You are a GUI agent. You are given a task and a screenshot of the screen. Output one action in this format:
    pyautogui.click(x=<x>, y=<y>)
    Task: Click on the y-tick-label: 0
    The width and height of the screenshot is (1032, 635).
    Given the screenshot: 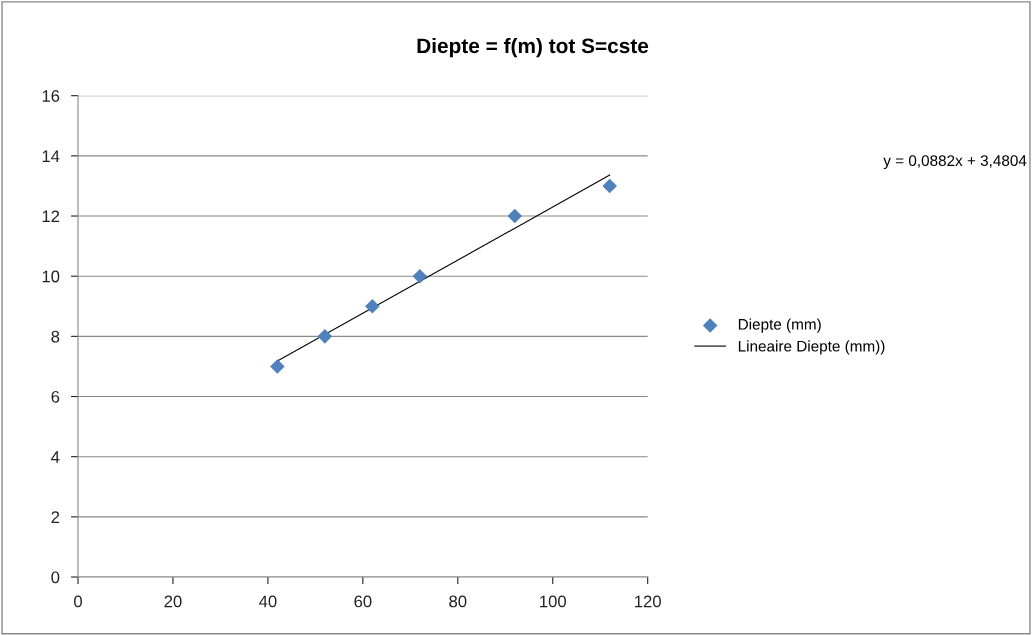 What is the action you would take?
    pyautogui.click(x=55, y=577)
    